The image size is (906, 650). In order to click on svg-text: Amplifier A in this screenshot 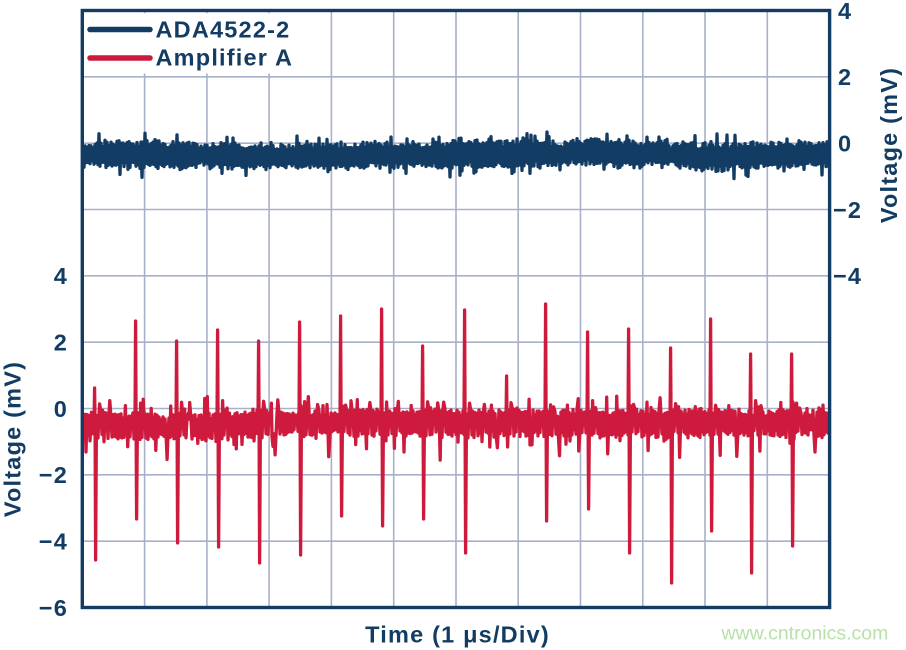, I will do `click(225, 58)`.